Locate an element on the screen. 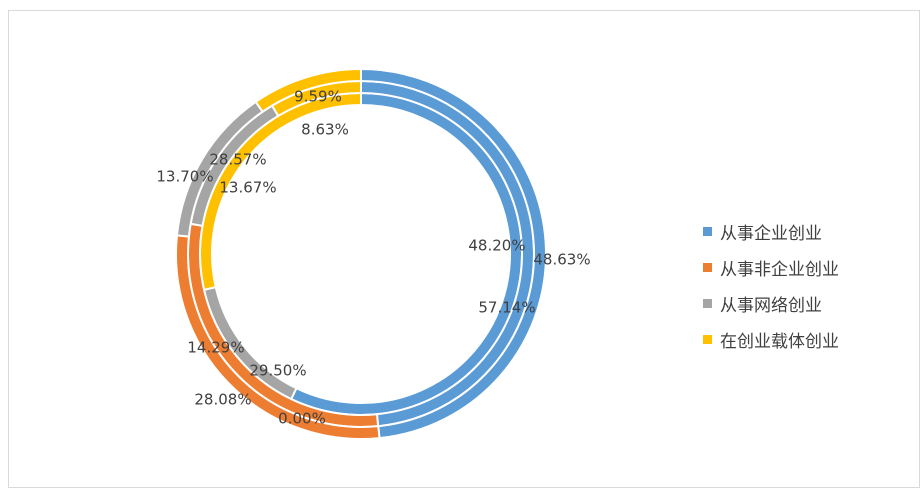 Image resolution: width=923 pixels, height=491 pixels. legend-label-enterprise: 从事企业创业 is located at coordinates (771, 233).